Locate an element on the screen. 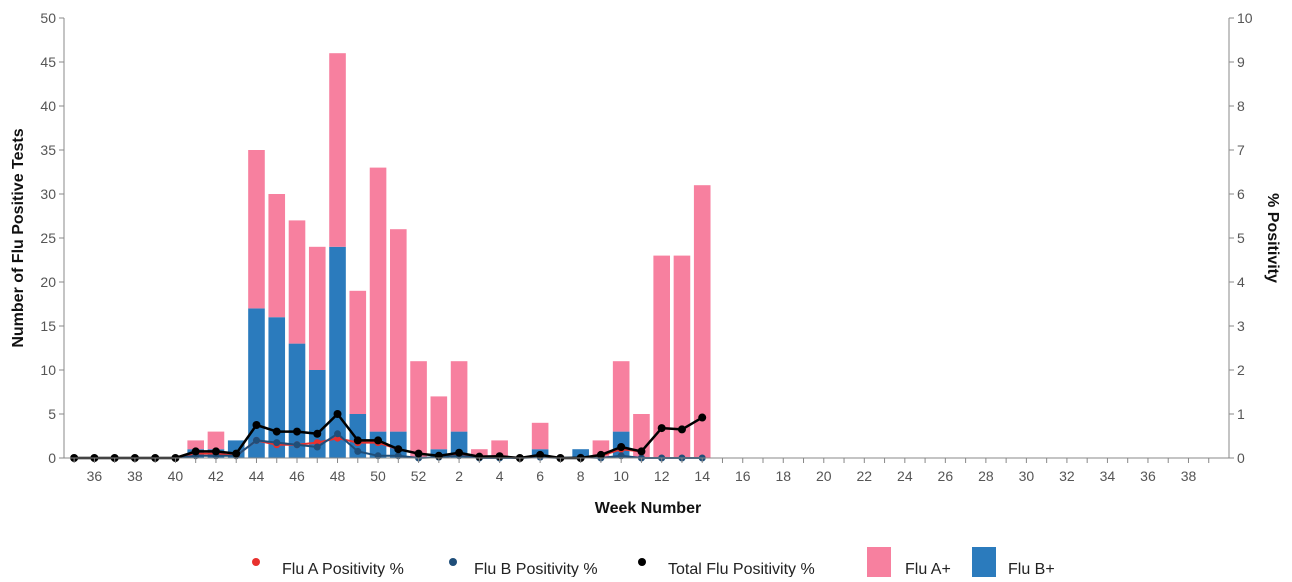 The height and width of the screenshot is (582, 1292). x-tick-label: 10 is located at coordinates (621, 476).